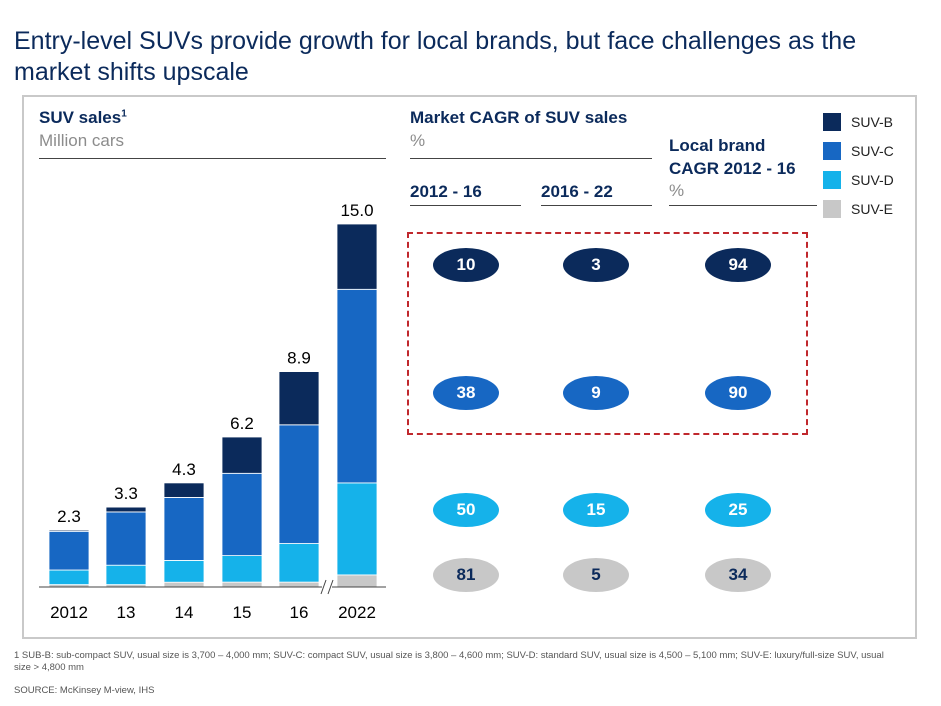 The image size is (941, 706). Describe the element at coordinates (356, 210) in the screenshot. I see `total-label-2022: 15.0` at that location.